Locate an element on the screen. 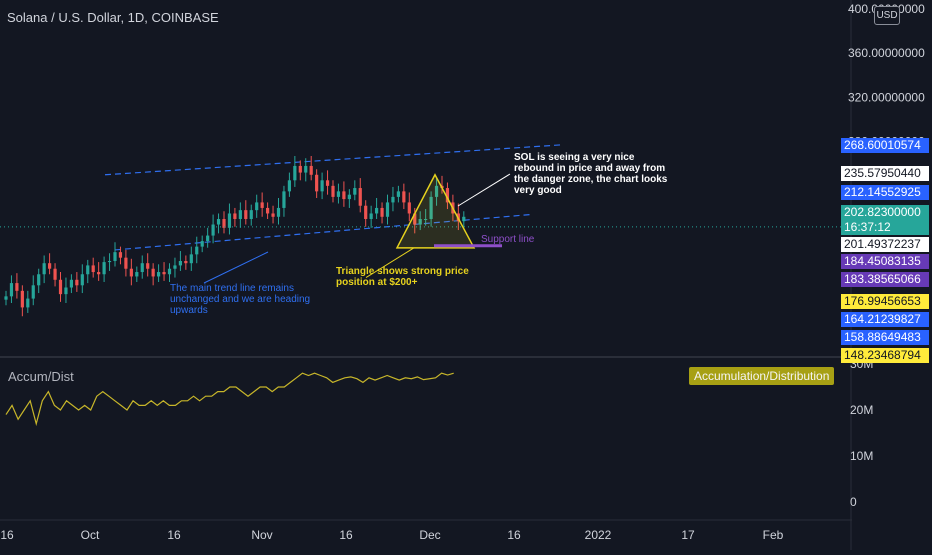  annotation-support: Support line is located at coordinates (508, 239).